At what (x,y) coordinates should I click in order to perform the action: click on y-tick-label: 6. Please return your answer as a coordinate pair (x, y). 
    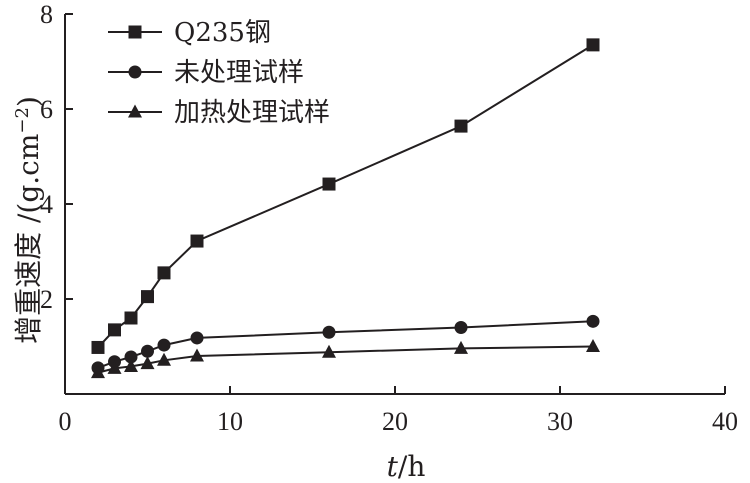
    Looking at the image, I should click on (46, 109).